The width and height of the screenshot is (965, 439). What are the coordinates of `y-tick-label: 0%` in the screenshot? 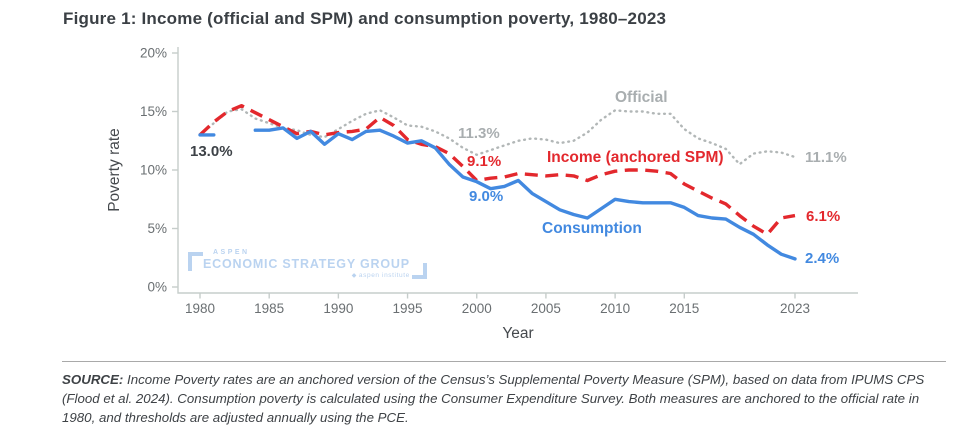 It's located at (157, 287).